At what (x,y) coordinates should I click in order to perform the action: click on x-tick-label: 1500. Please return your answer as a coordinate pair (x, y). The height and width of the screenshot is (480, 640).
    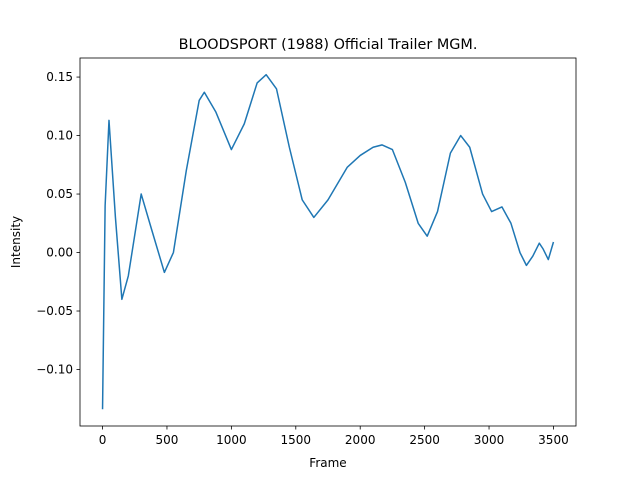
    Looking at the image, I should click on (296, 440).